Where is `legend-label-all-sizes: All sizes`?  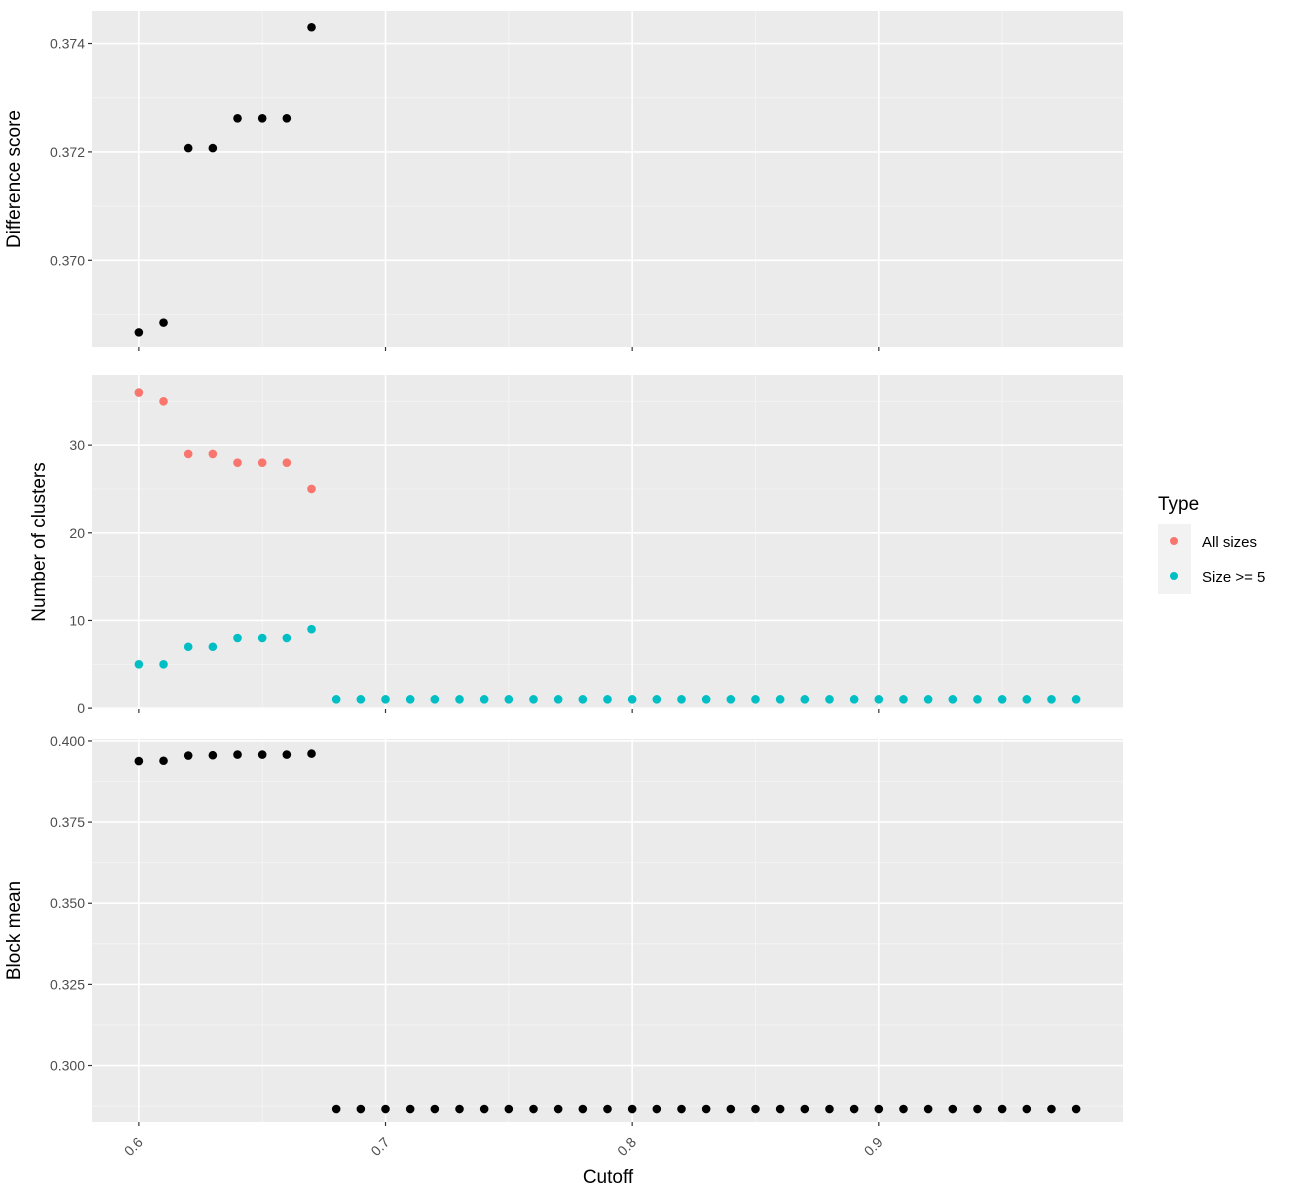
legend-label-all-sizes: All sizes is located at coordinates (1229, 542).